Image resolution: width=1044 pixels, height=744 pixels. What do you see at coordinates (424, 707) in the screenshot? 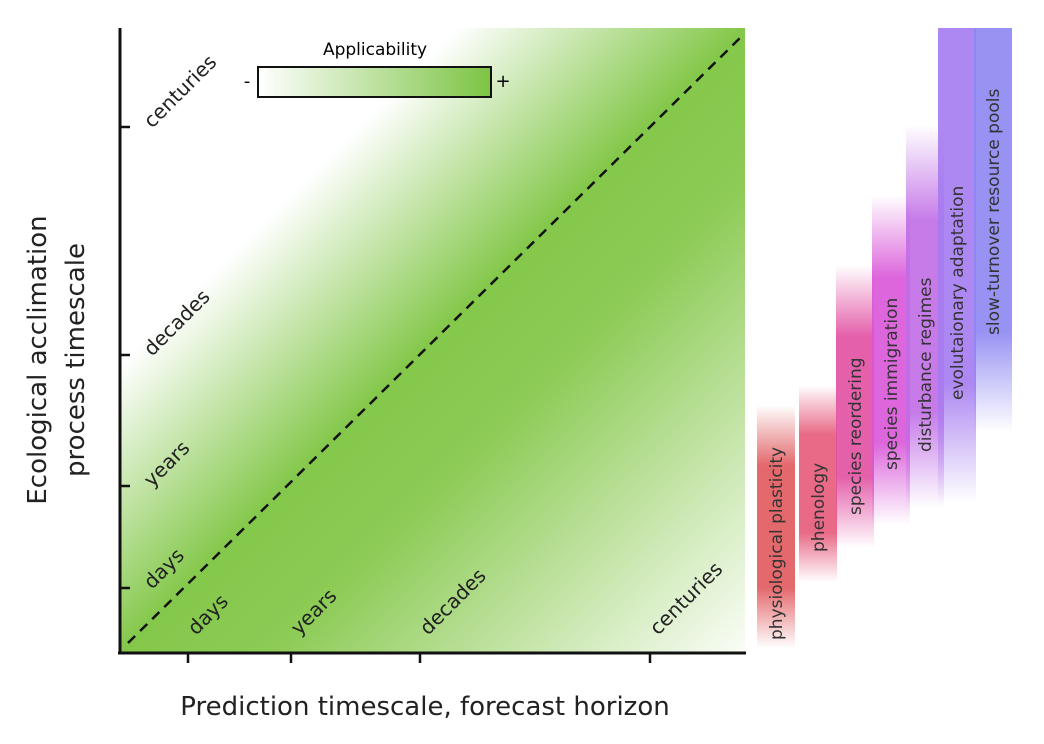
I see `x-axis-label: Prediction timescale, forecast horizon` at bounding box center [424, 707].